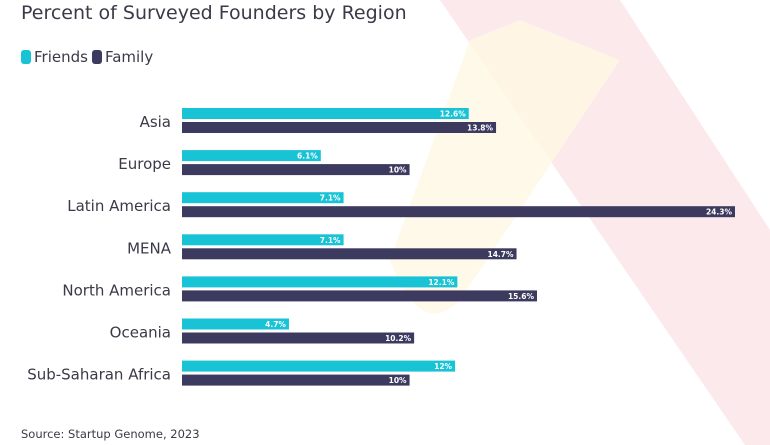 The width and height of the screenshot is (770, 445). Describe the element at coordinates (61, 57) in the screenshot. I see `legend-label-friends: Friends` at that location.